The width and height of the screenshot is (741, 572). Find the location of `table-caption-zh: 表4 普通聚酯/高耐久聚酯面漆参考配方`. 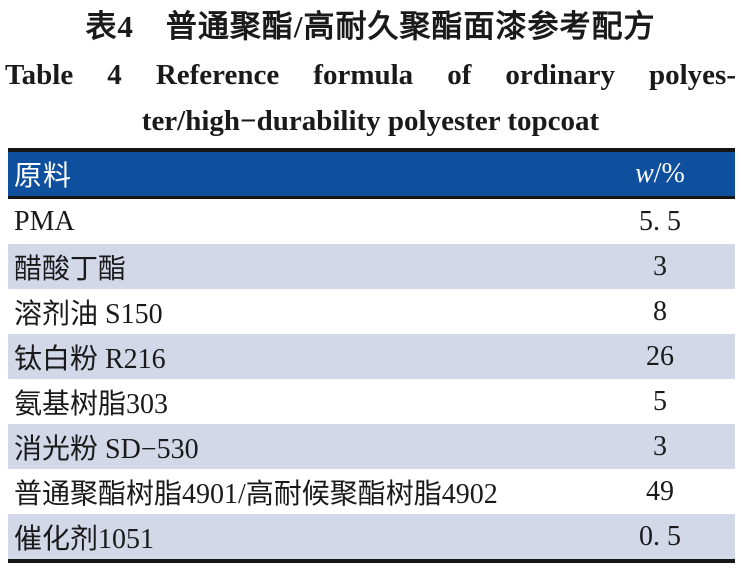

table-caption-zh: 表4 普通聚酯/高耐久聚酯面漆参考配方 is located at coordinates (370, 26).